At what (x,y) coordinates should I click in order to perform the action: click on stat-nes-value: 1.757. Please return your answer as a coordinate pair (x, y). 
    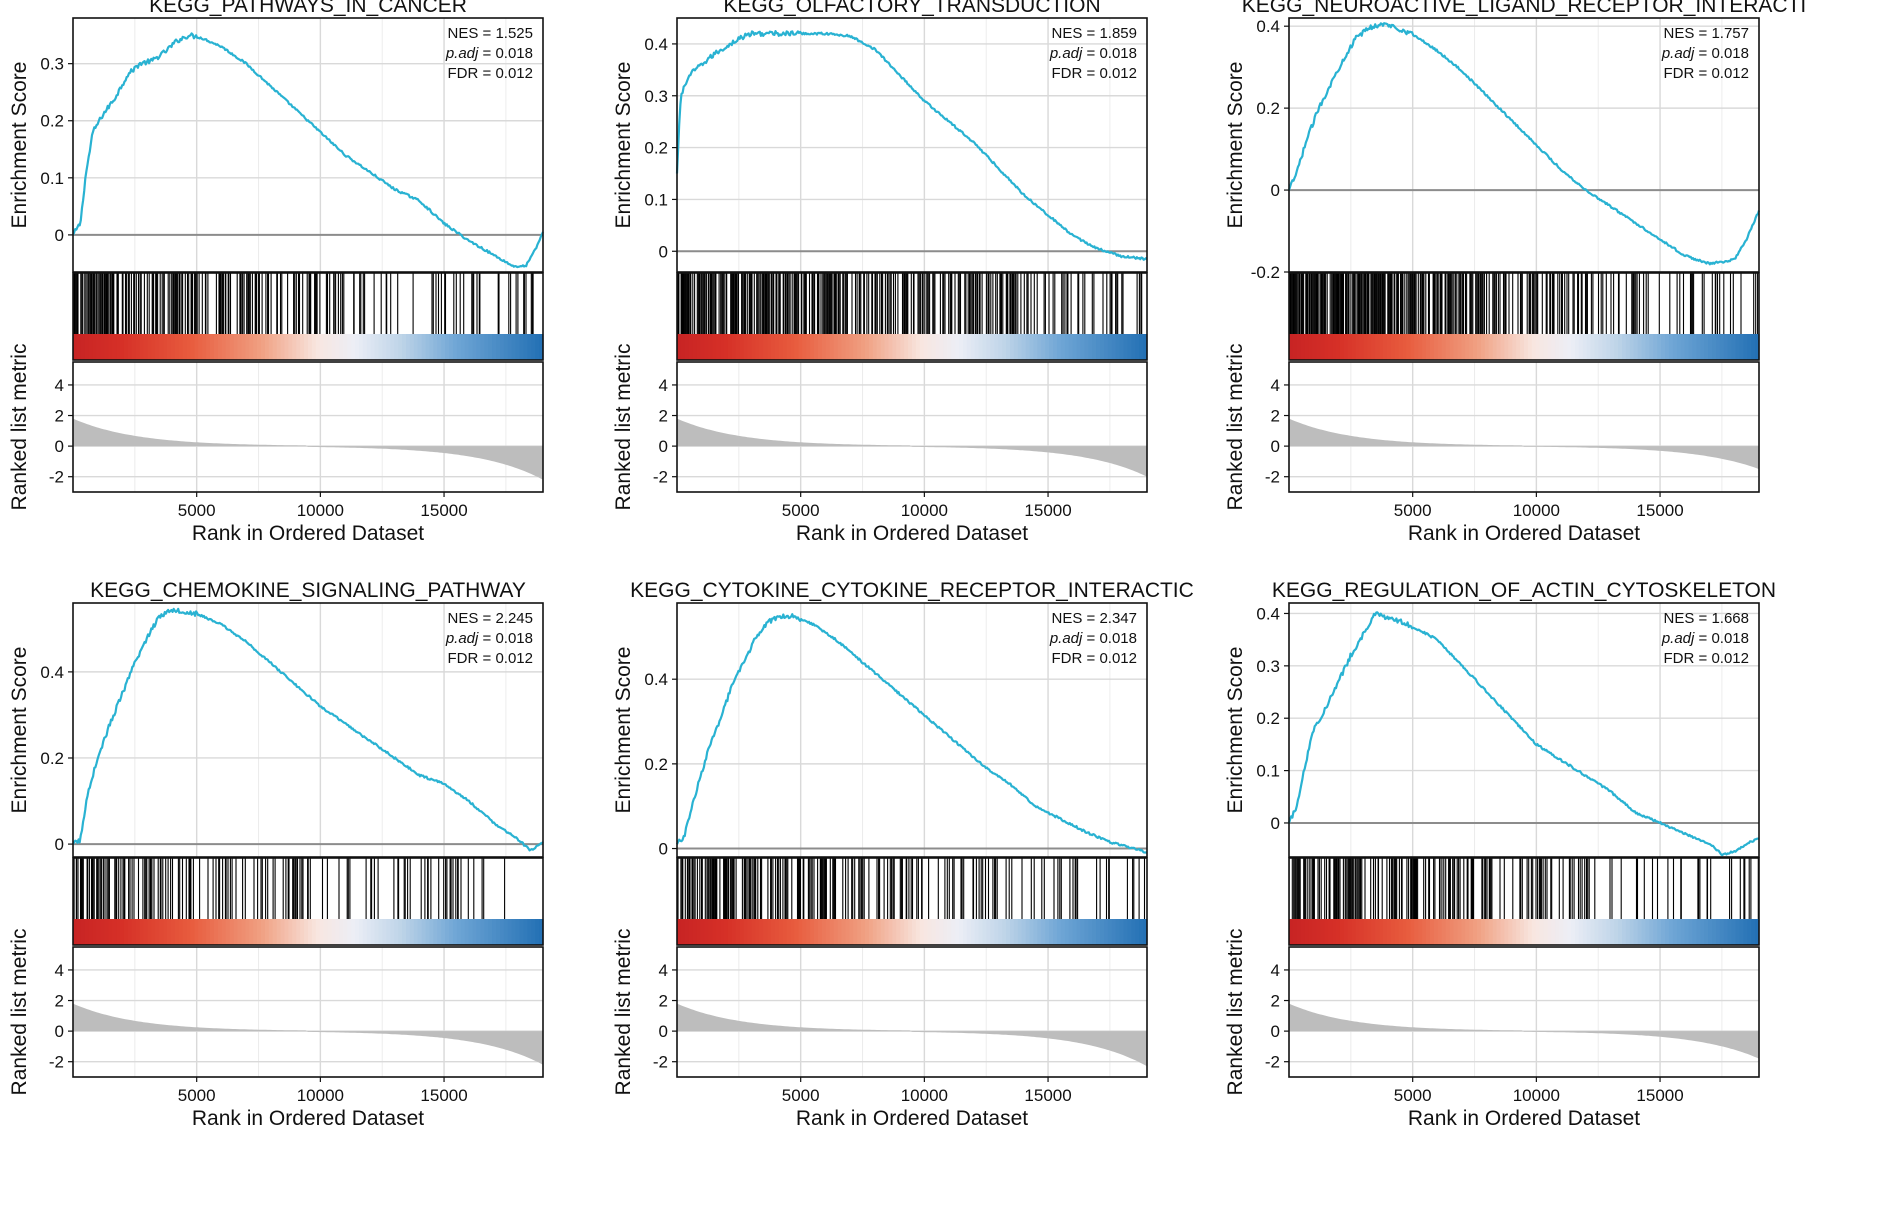
    Looking at the image, I should click on (1730, 33).